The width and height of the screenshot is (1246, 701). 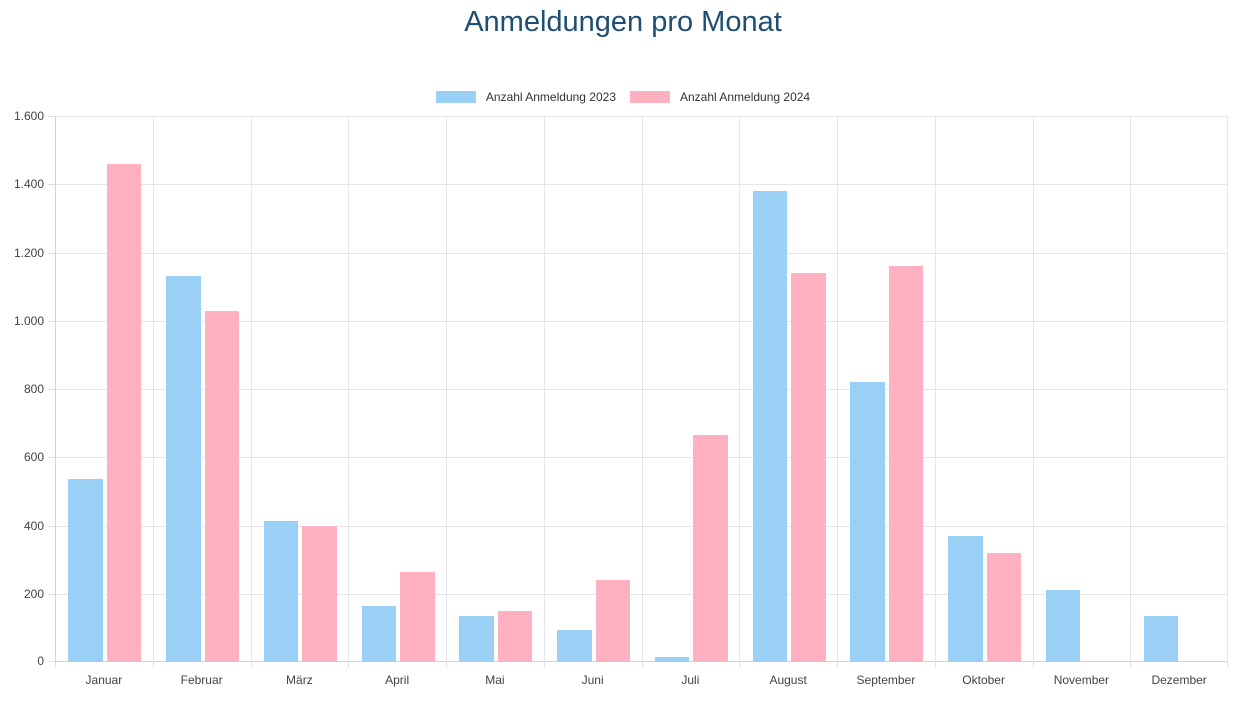 I want to click on y-axis-tick-label: 600, so click(x=33, y=457).